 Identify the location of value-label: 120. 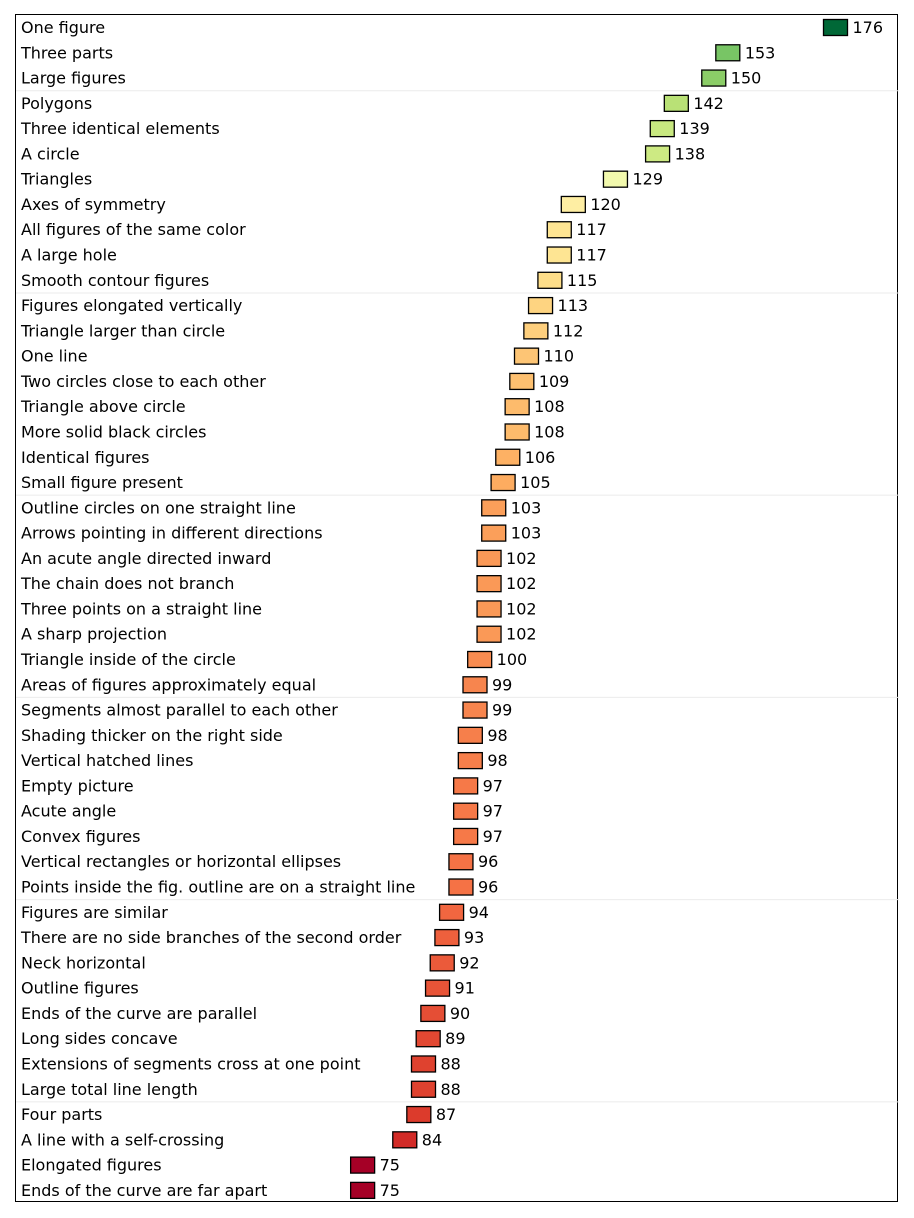
(605, 204).